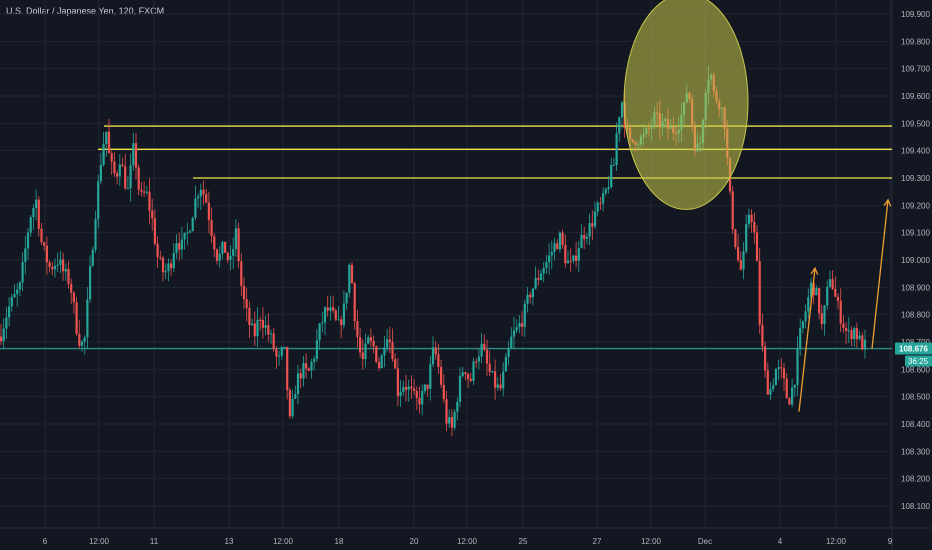  Describe the element at coordinates (523, 541) in the screenshot. I see `x-tick-label: 25` at that location.